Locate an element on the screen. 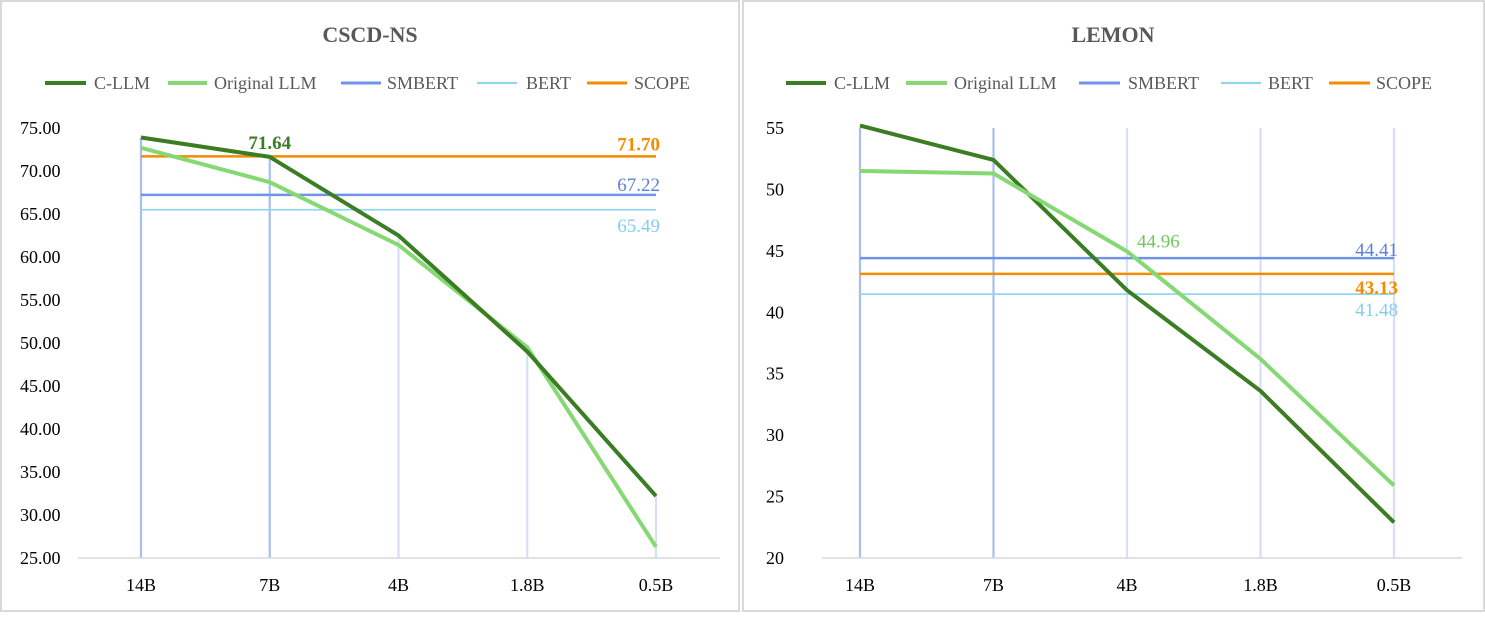  data-label-scope: 71.70 is located at coordinates (638, 144).